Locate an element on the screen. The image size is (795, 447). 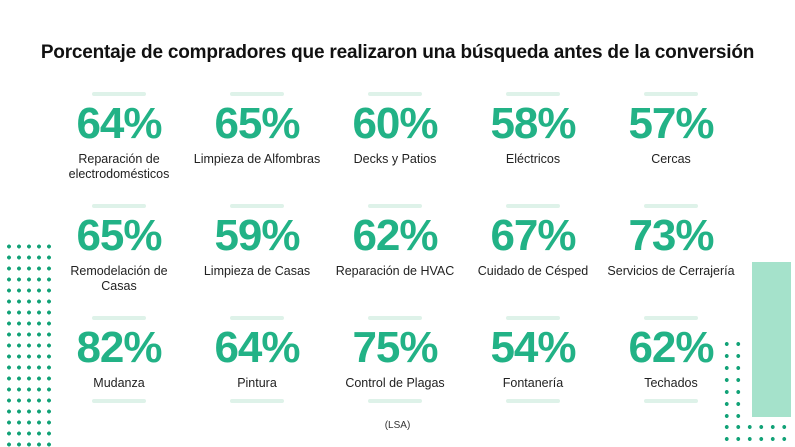
stat-cell-pintura: 64% Pintura is located at coordinates (257, 368).